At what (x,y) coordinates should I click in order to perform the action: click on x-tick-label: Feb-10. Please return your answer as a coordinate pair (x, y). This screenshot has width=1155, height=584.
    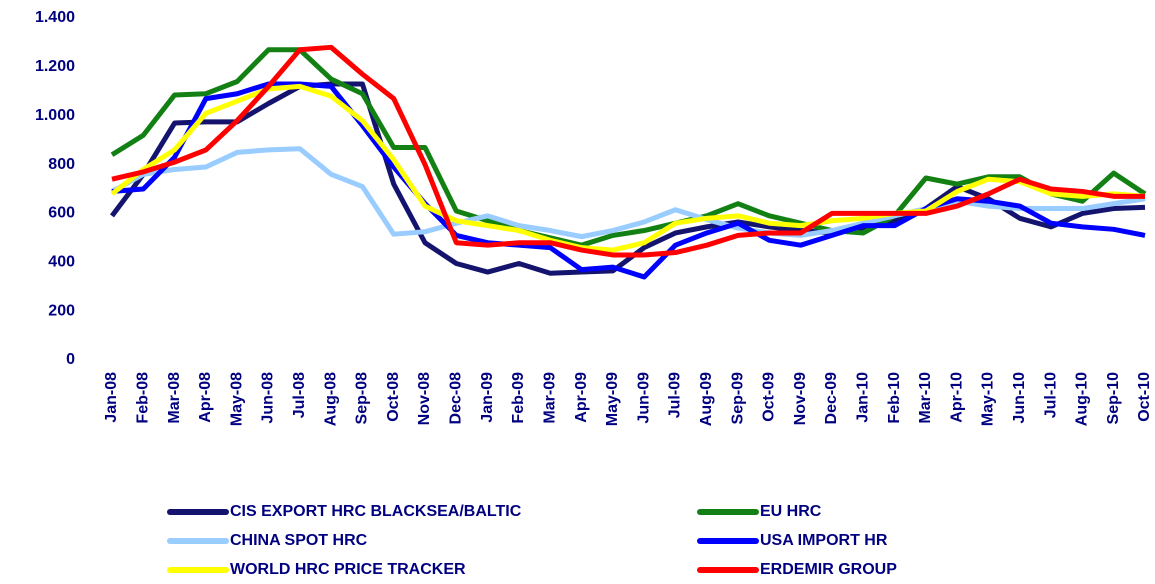
    Looking at the image, I should click on (894, 398).